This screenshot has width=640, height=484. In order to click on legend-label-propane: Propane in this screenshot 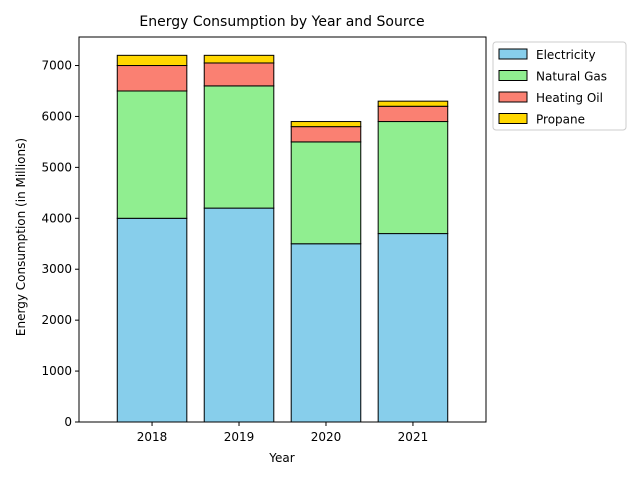, I will do `click(560, 120)`.